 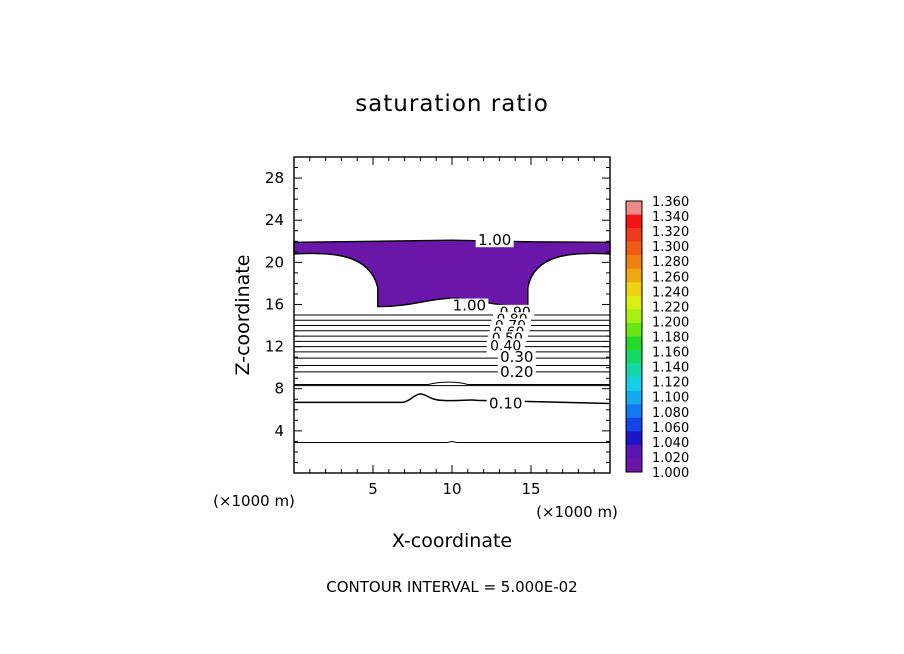 What do you see at coordinates (670, 322) in the screenshot?
I see `colorbar-label: 1.200` at bounding box center [670, 322].